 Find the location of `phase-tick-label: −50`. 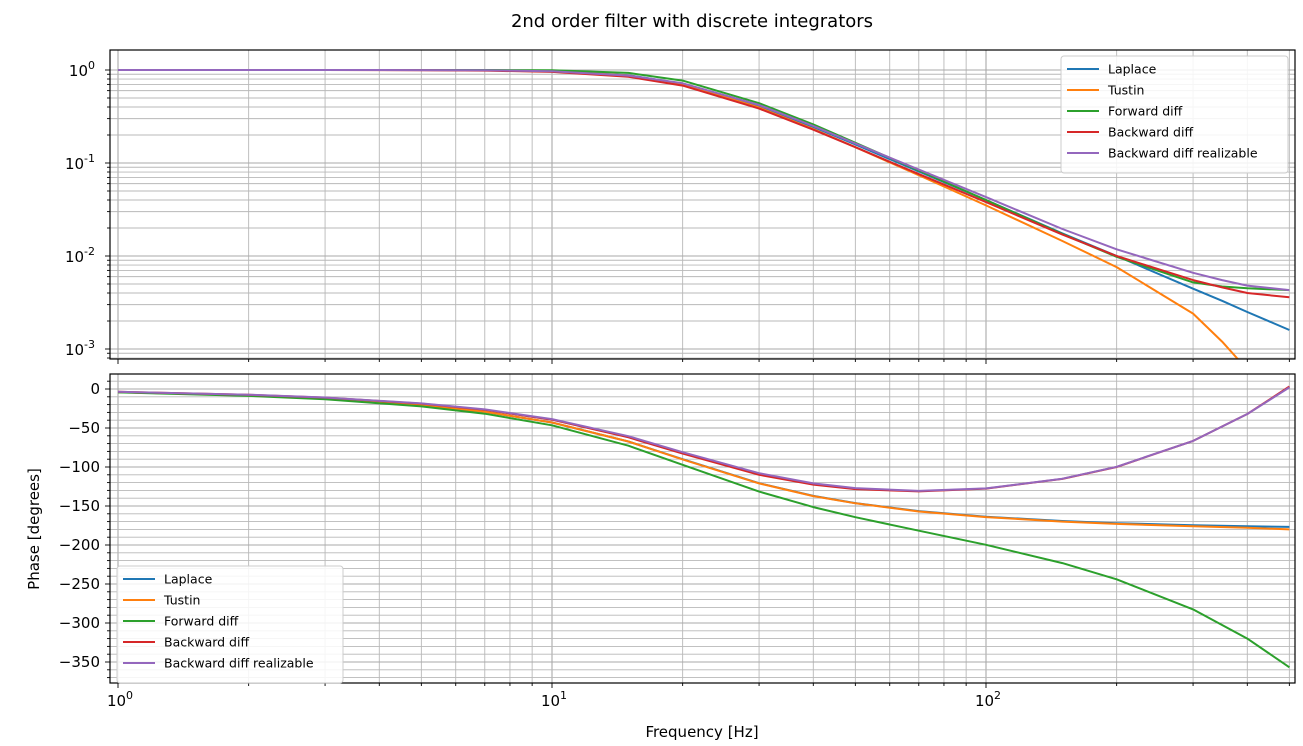

phase-tick-label: −50 is located at coordinates (84, 428).